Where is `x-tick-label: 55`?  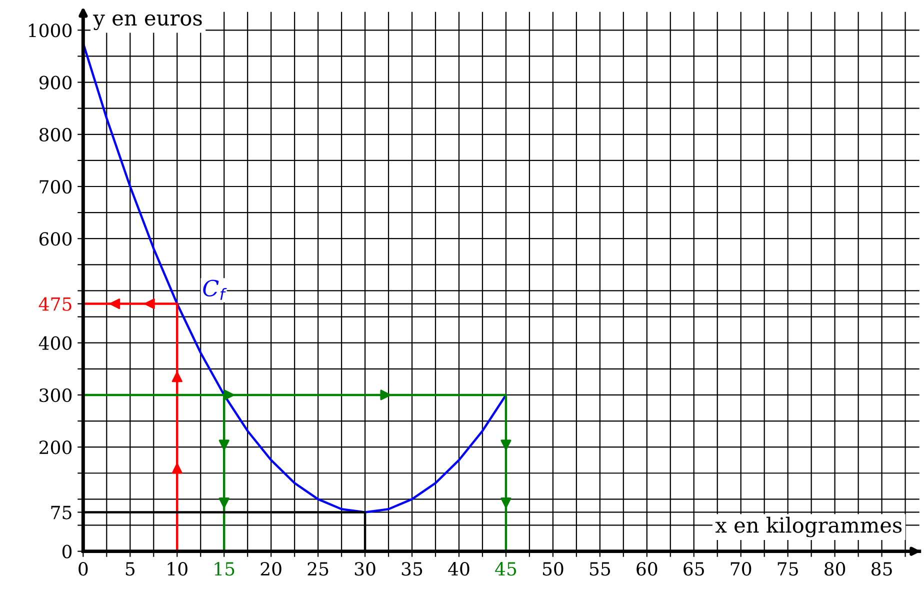
x-tick-label: 55 is located at coordinates (600, 569).